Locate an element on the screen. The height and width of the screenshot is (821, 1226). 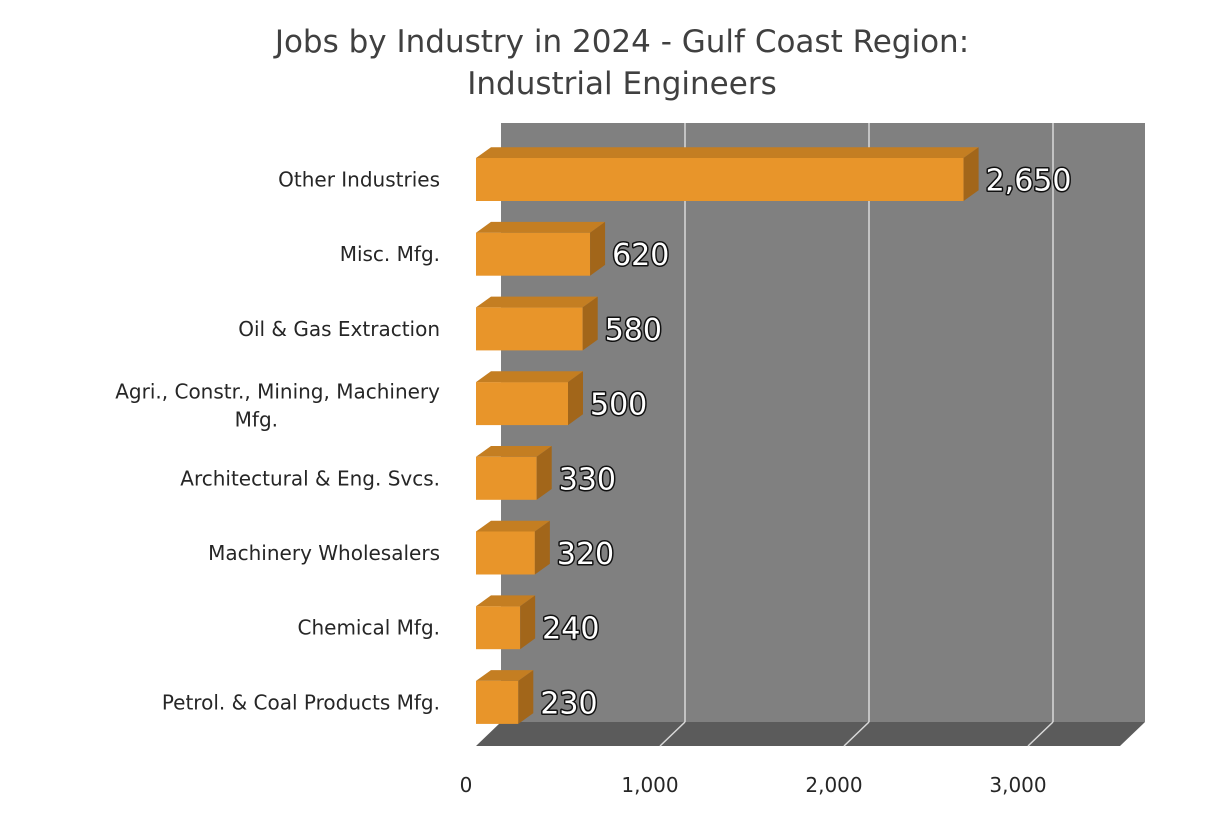
category-label: Agri., Constr., Mining, Machinery is located at coordinates (277, 392).